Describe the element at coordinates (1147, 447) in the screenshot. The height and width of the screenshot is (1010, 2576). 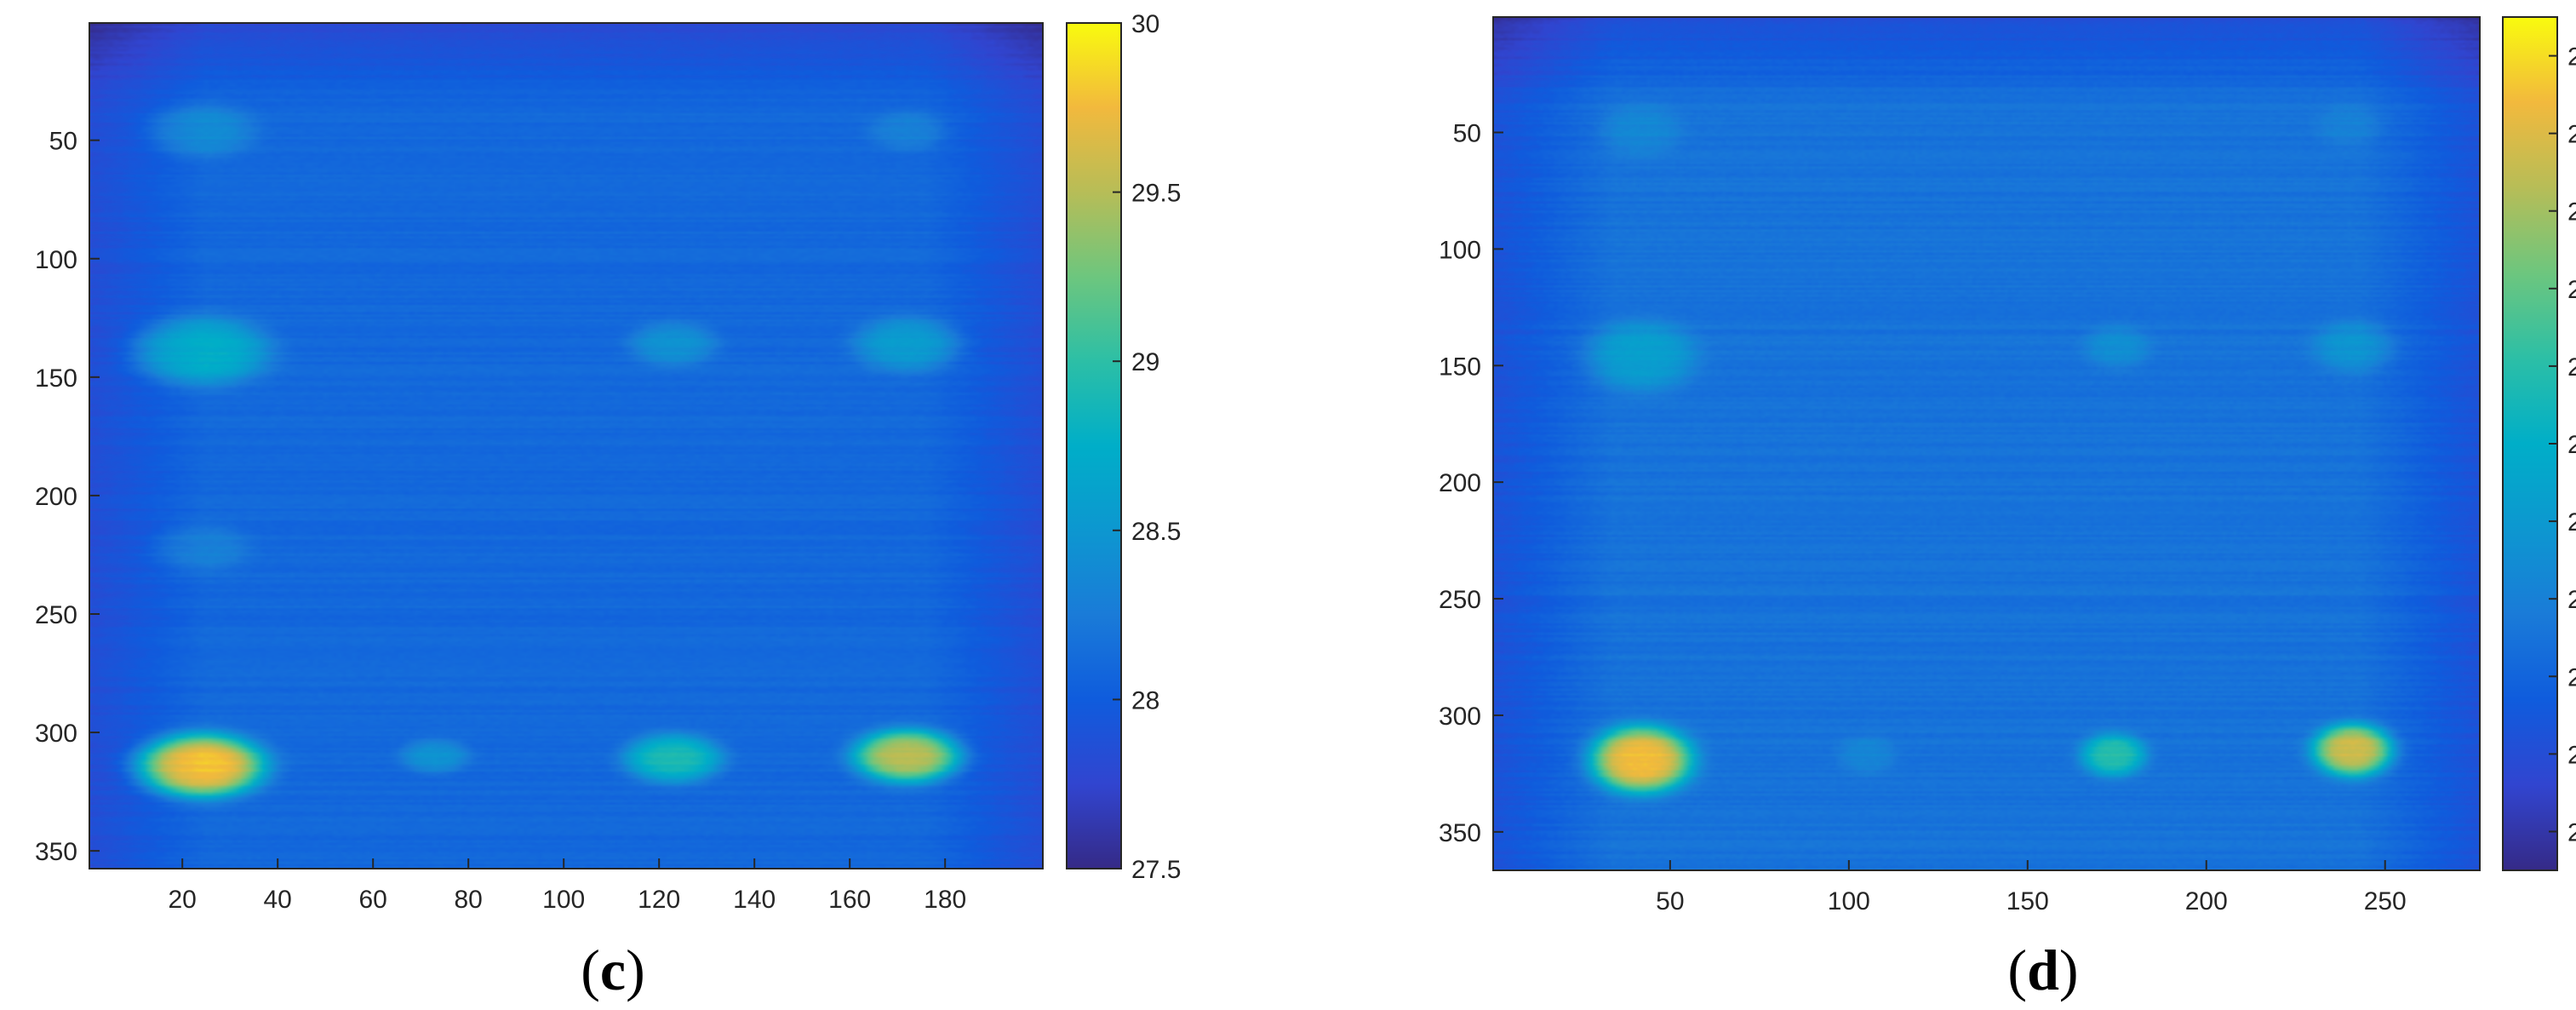
I see `colorbar-axis-c: 27.5 28 28.5 29 29.5 30` at that location.